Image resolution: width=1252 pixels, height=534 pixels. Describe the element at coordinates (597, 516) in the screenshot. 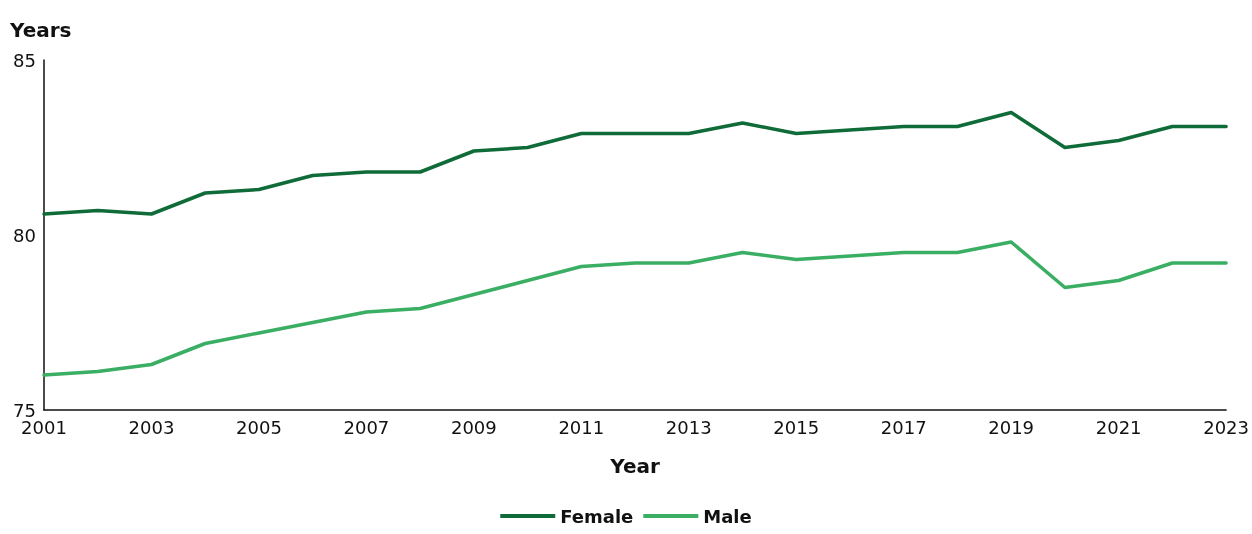

I see `legend-label: Female` at that location.